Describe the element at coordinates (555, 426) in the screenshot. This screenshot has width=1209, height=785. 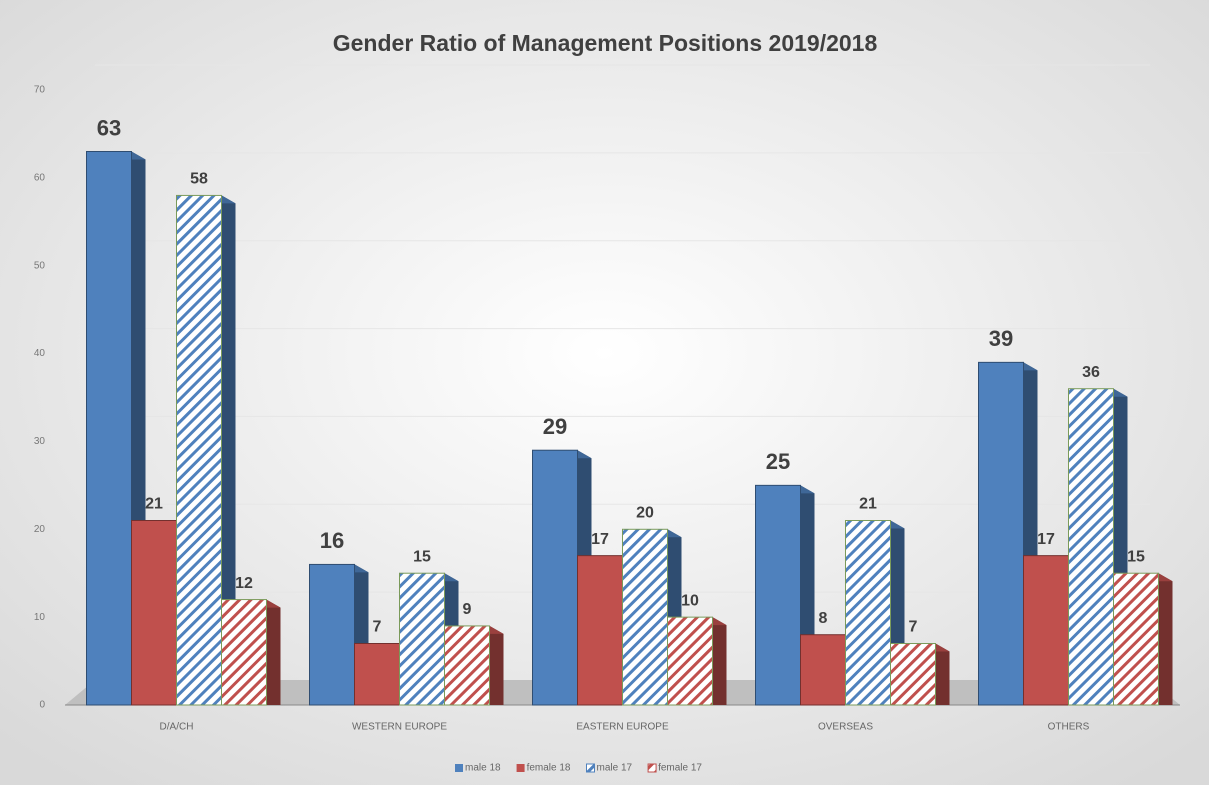
I see `data-label: 29` at that location.